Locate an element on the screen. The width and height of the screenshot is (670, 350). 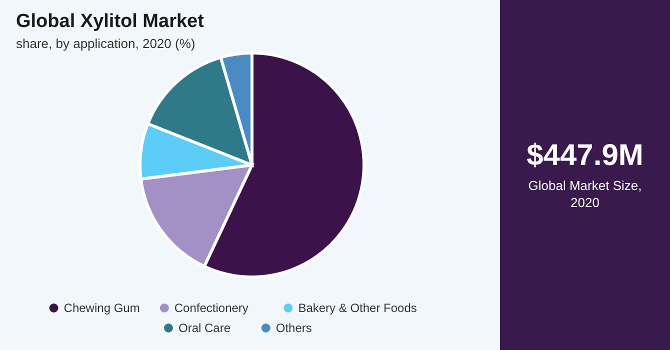
legend-label: Bakery & Other Foods is located at coordinates (357, 308).